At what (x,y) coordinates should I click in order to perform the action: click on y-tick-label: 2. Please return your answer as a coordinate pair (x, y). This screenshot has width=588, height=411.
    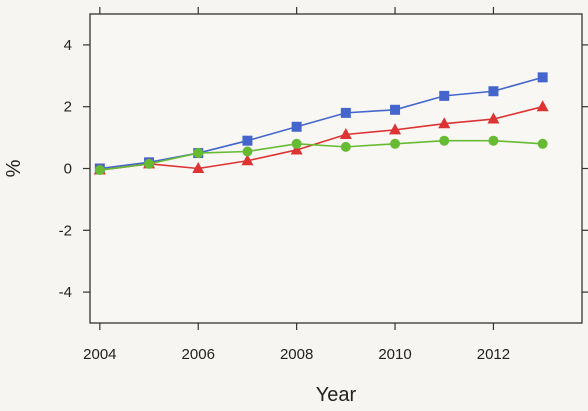
    Looking at the image, I should click on (68, 107).